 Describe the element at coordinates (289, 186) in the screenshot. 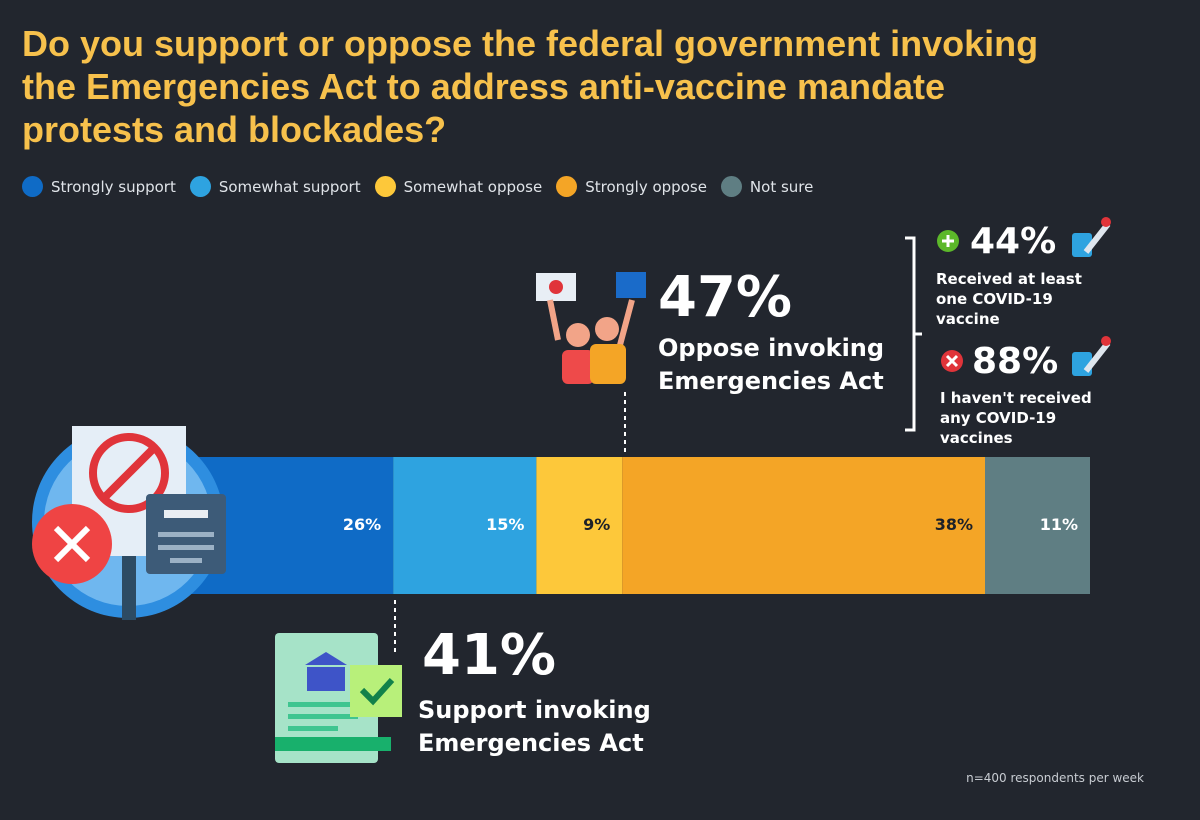

I see `legend-label: Somewhat support` at that location.